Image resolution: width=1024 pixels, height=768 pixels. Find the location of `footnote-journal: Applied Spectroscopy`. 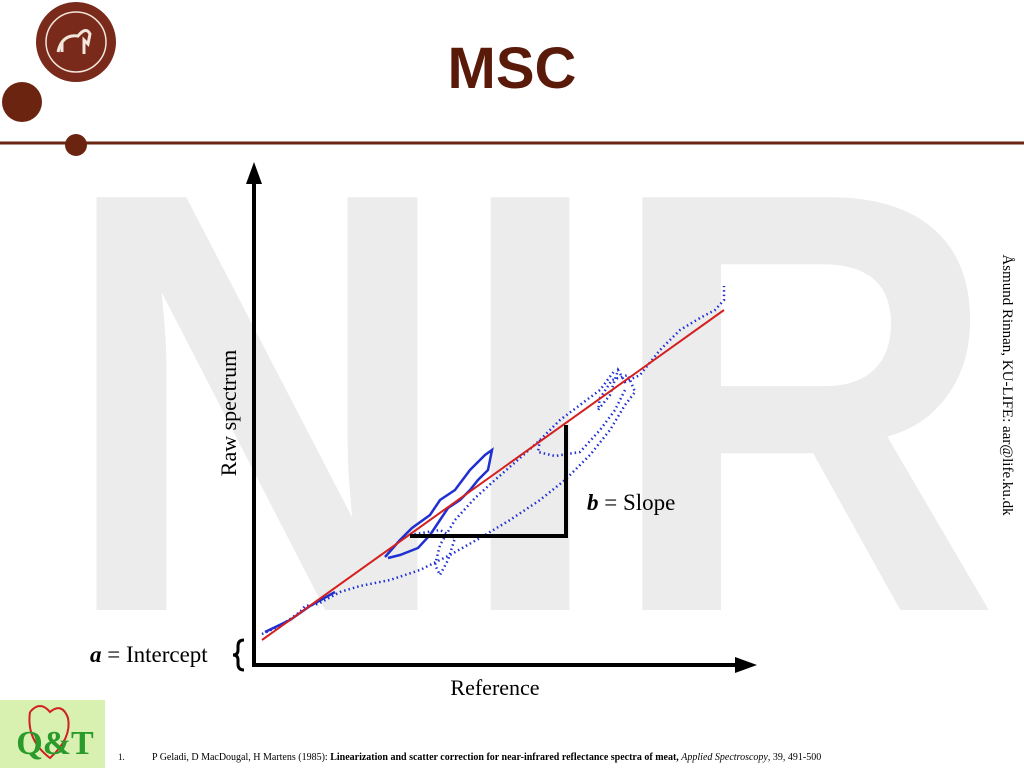

footnote-journal: Applied Spectroscopy is located at coordinates (724, 757).